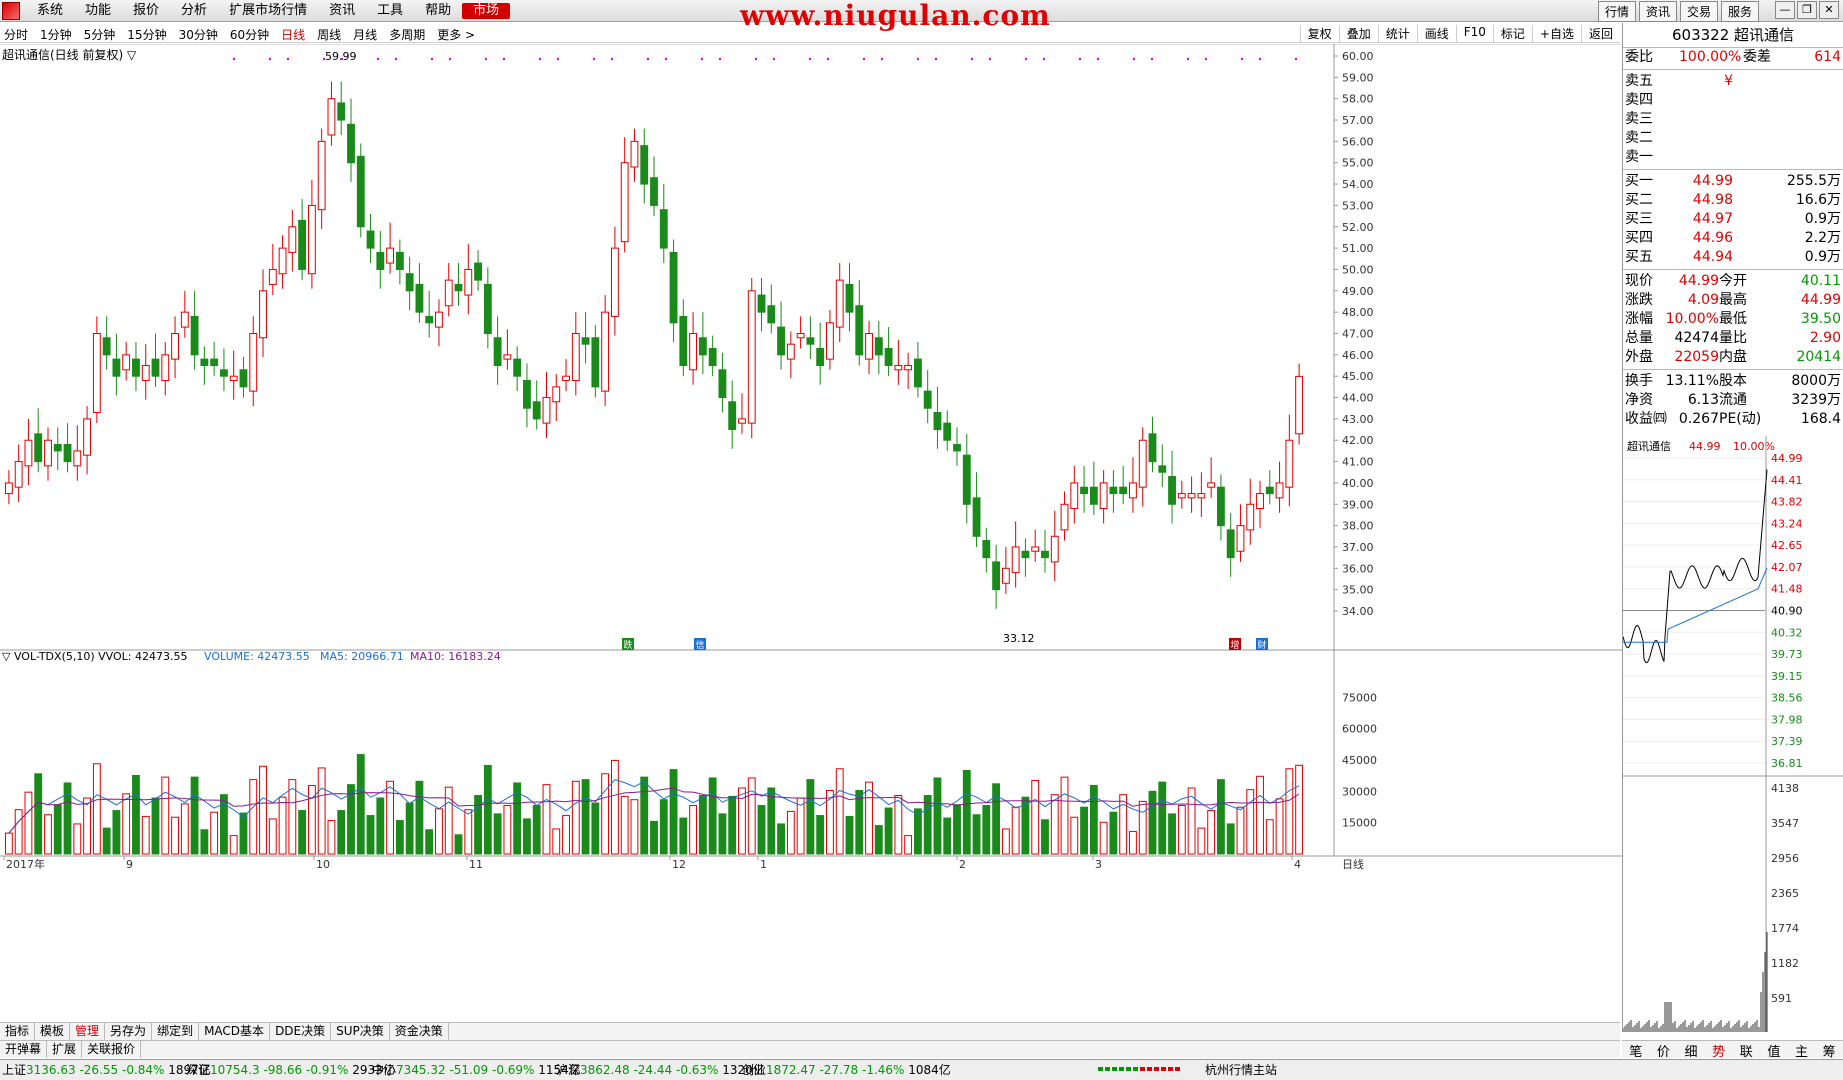  What do you see at coordinates (24, 1049) in the screenshot?
I see `extra-tab: 开弹幕` at bounding box center [24, 1049].